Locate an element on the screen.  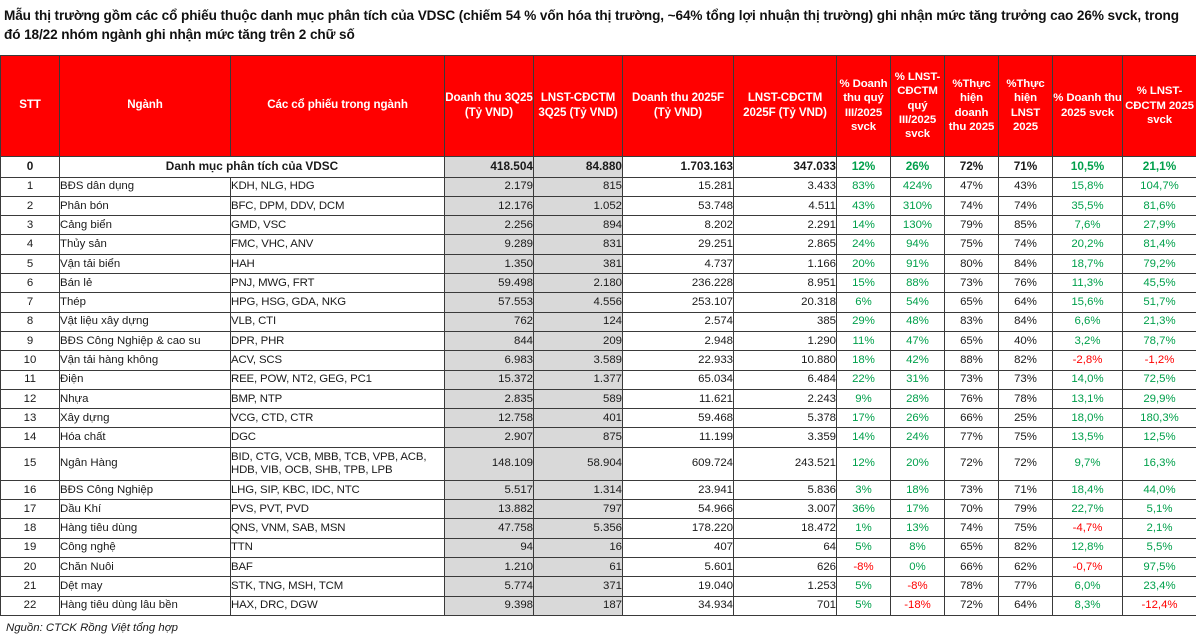
cell-revenue-3q25: 2.256 is located at coordinates (489, 225).